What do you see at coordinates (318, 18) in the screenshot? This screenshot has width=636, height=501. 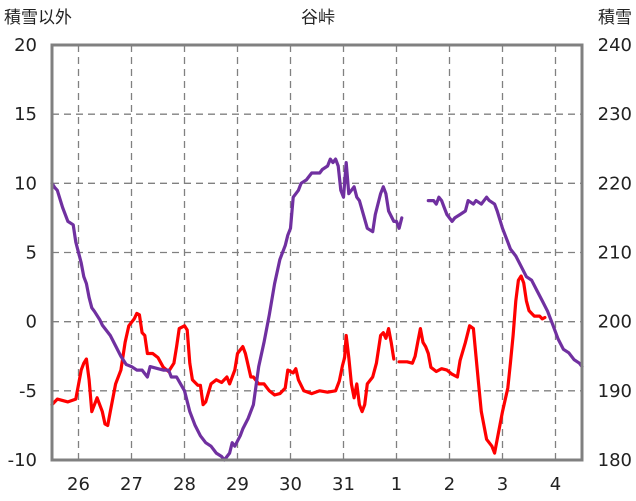 I see `chart-title: 谷峠` at bounding box center [318, 18].